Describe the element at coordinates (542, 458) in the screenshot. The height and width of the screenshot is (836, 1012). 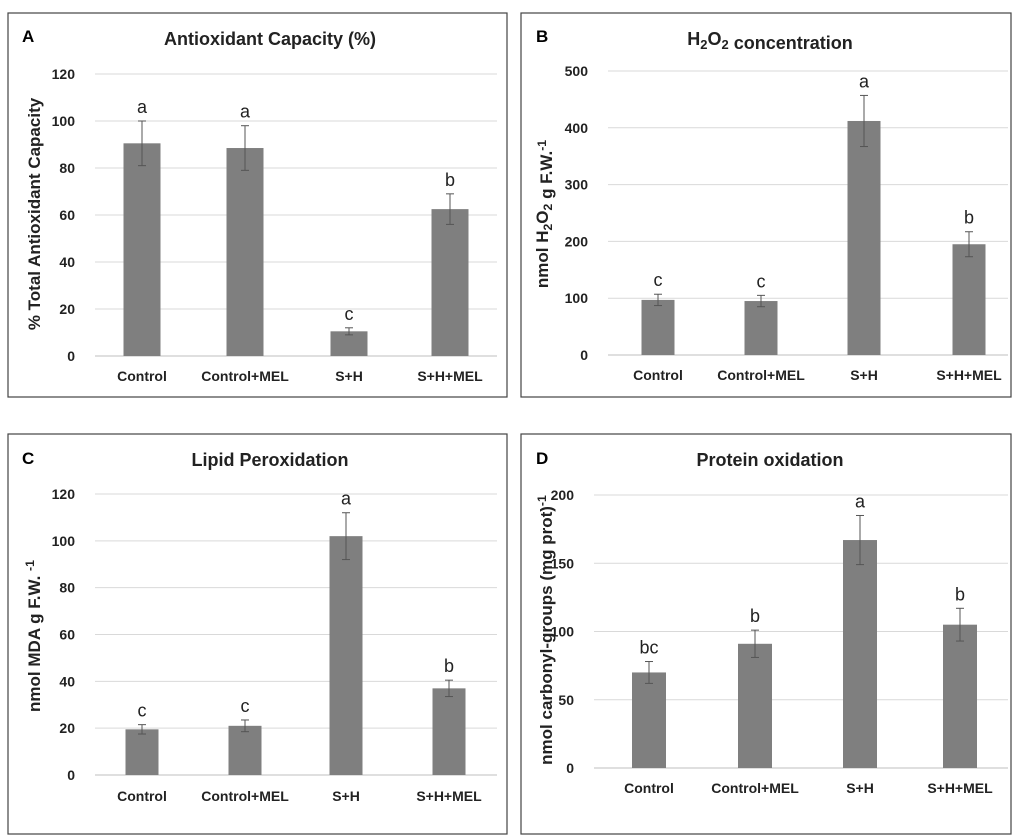
I see `panel-letter: D` at that location.